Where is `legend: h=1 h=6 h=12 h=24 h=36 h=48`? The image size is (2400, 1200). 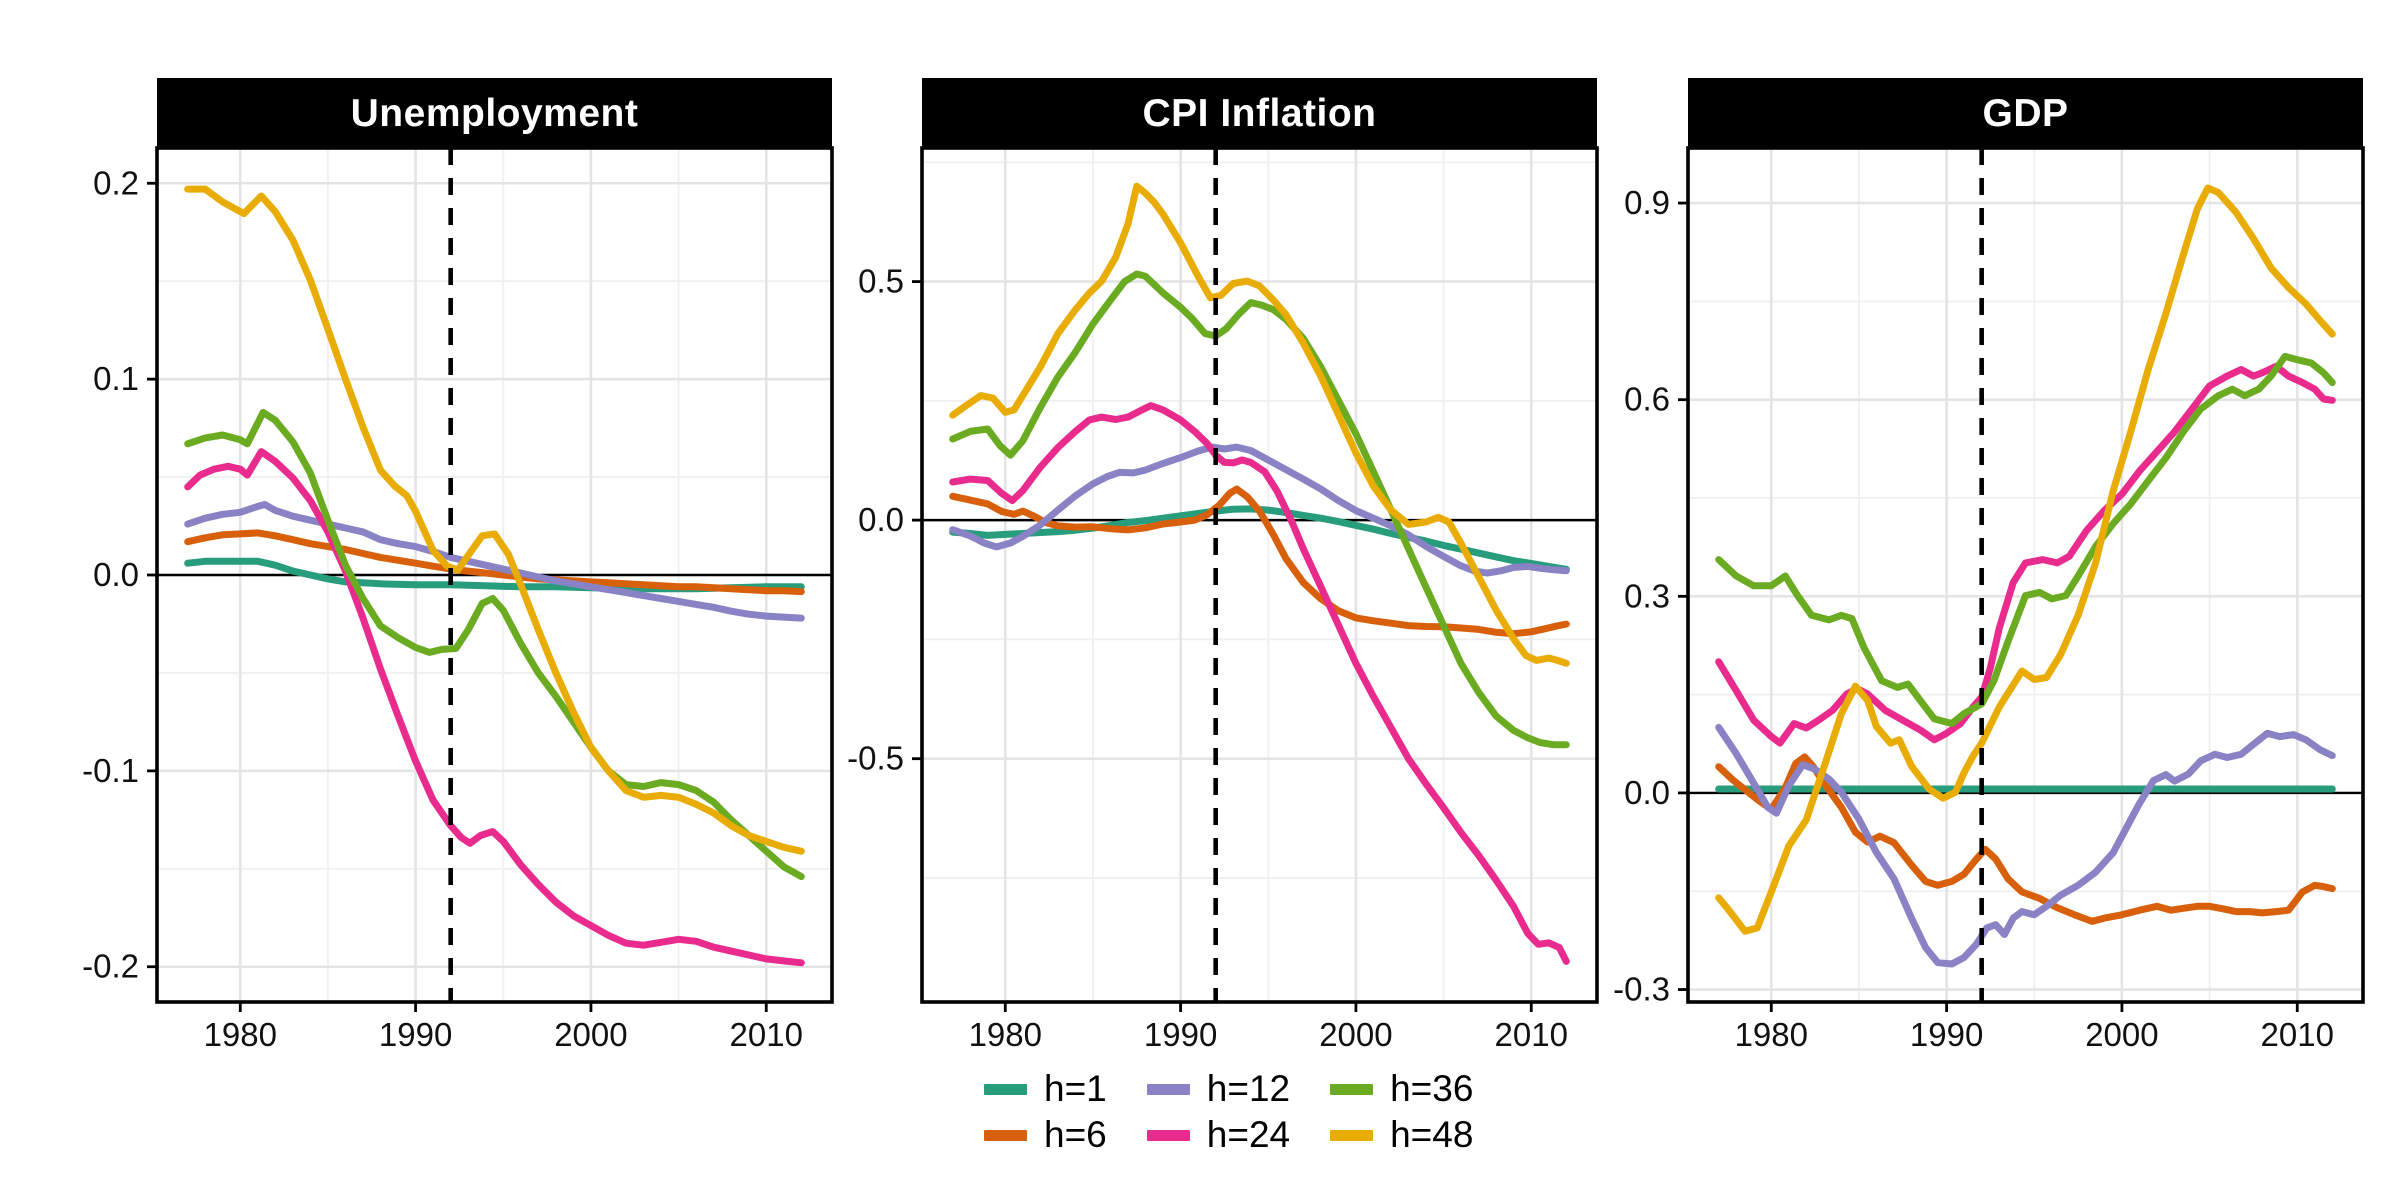
legend: h=1 h=6 h=12 h=24 h=36 h=48 is located at coordinates (1228, 1112).